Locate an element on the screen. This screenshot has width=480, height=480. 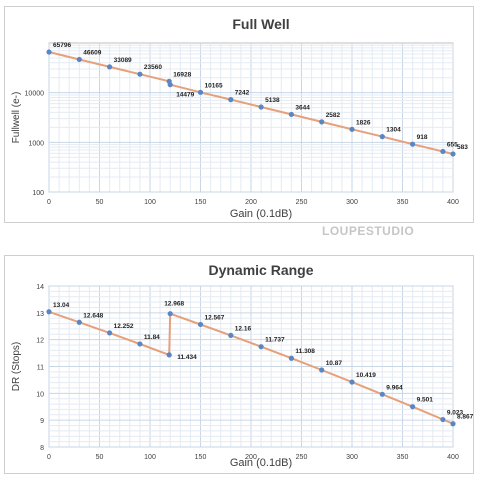
data-label: 10.419 is located at coordinates (366, 375).